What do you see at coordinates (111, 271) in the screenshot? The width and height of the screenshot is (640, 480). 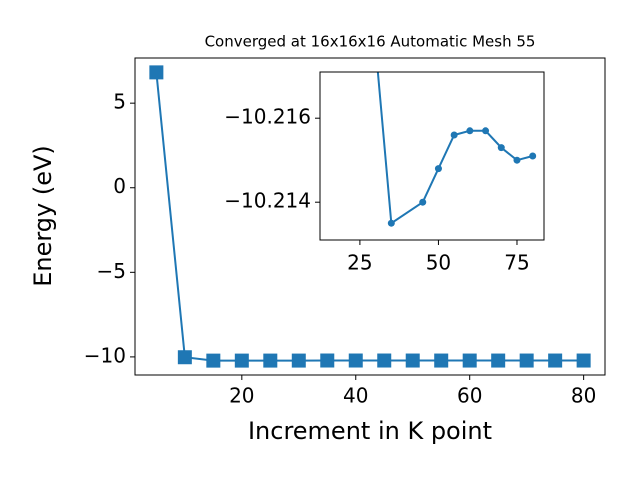 I see `y-tick-label: −5` at bounding box center [111, 271].